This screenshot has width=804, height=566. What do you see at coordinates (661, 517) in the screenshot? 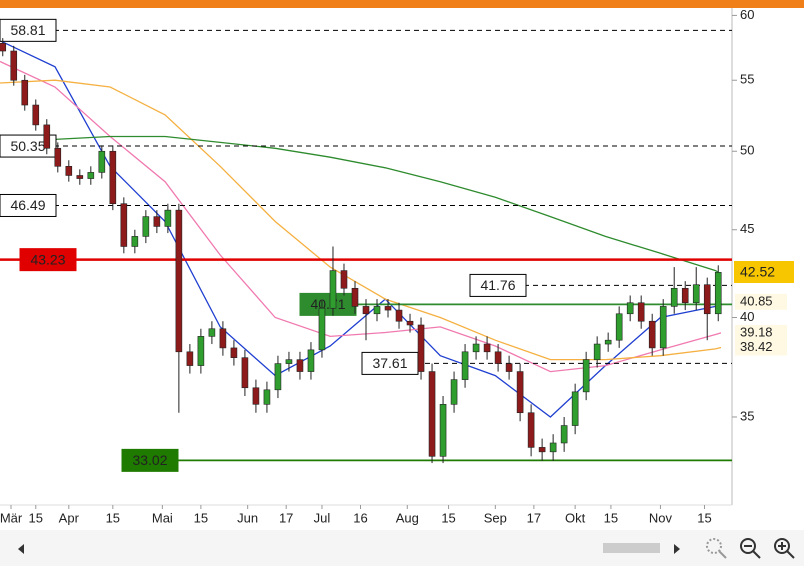
I see `x-tick-label: Nov` at bounding box center [661, 517].